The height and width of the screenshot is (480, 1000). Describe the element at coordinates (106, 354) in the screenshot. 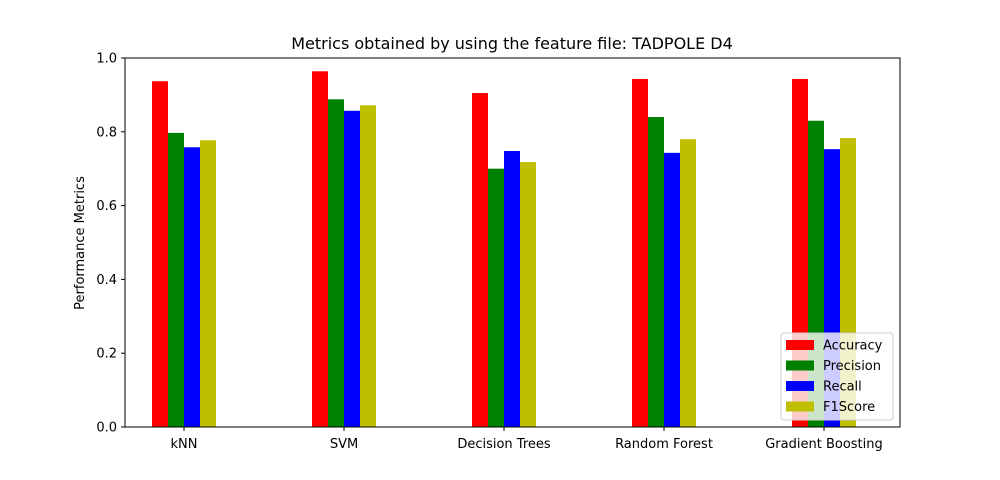

I see `y-tick-label: 0.2` at that location.